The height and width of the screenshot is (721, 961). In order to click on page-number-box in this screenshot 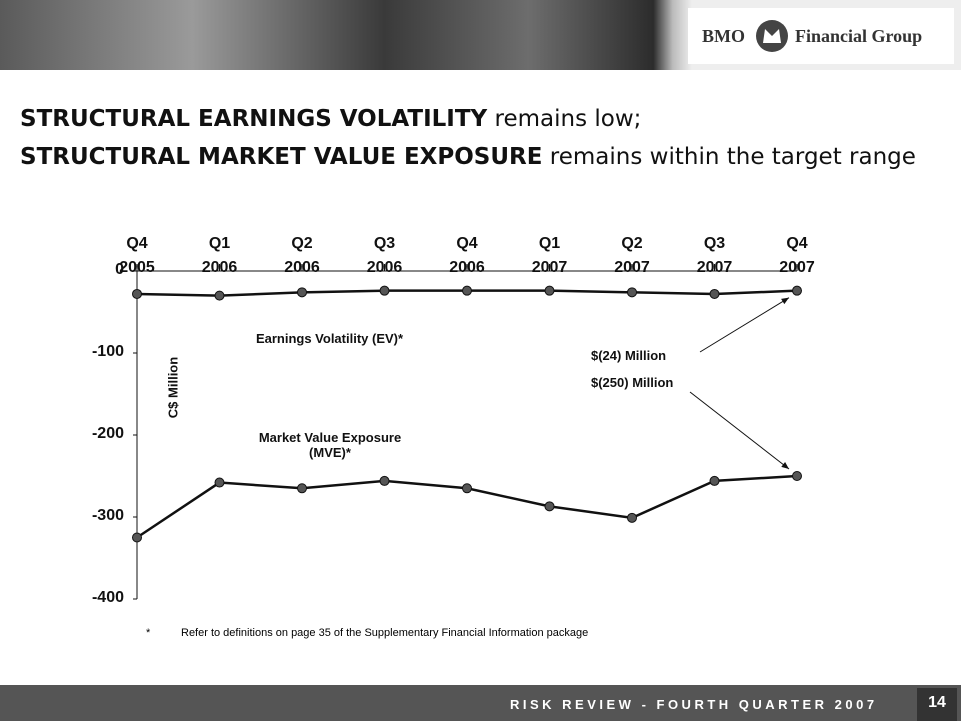, I will do `click(937, 704)`.